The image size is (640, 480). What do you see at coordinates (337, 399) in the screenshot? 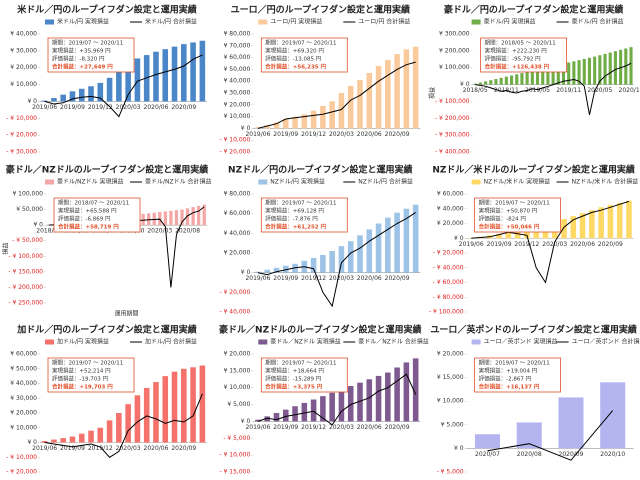
I see `total-line` at bounding box center [337, 399].